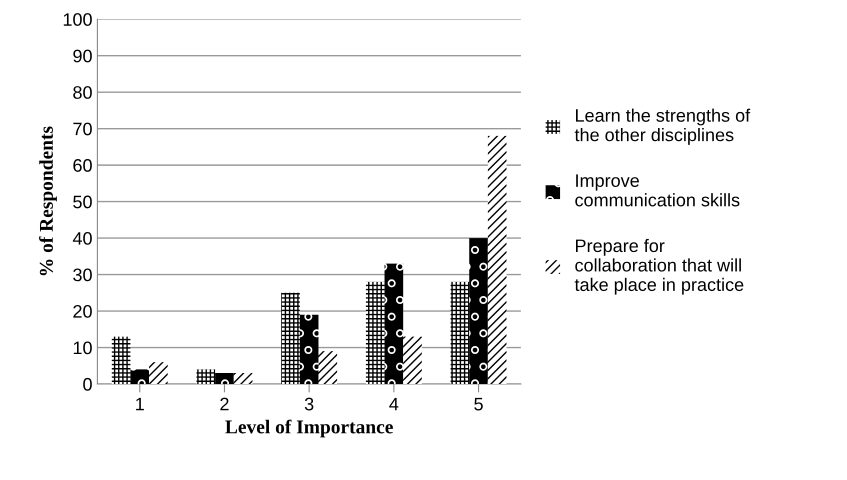  Describe the element at coordinates (87, 384) in the screenshot. I see `y-tick-label: 0` at that location.